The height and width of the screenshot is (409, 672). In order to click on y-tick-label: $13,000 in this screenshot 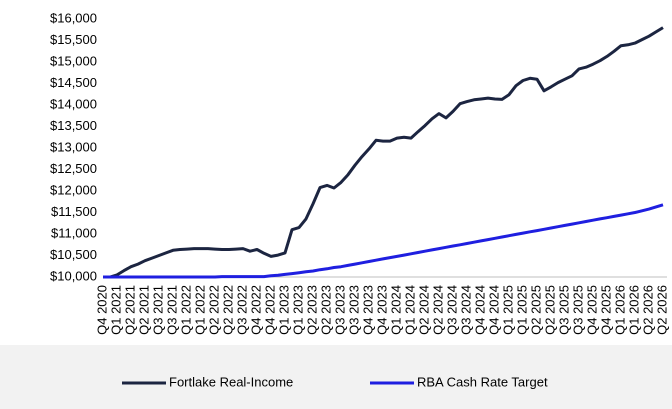, I will do `click(73, 146)`.